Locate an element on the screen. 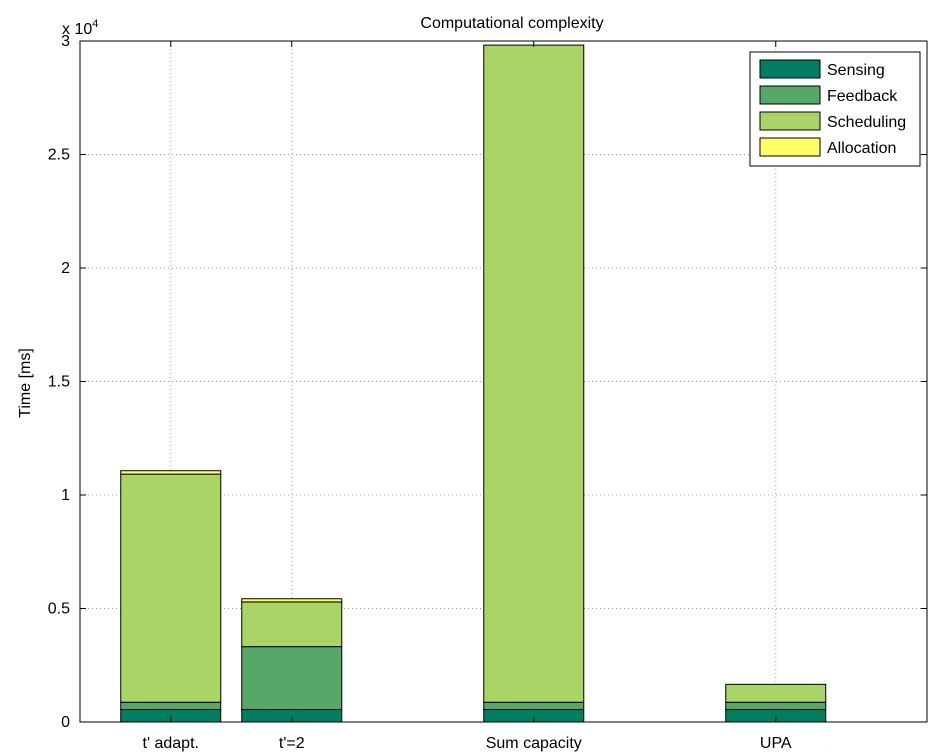 This screenshot has width=932, height=756. y-axis-label: Time [ms] is located at coordinates (25, 383).